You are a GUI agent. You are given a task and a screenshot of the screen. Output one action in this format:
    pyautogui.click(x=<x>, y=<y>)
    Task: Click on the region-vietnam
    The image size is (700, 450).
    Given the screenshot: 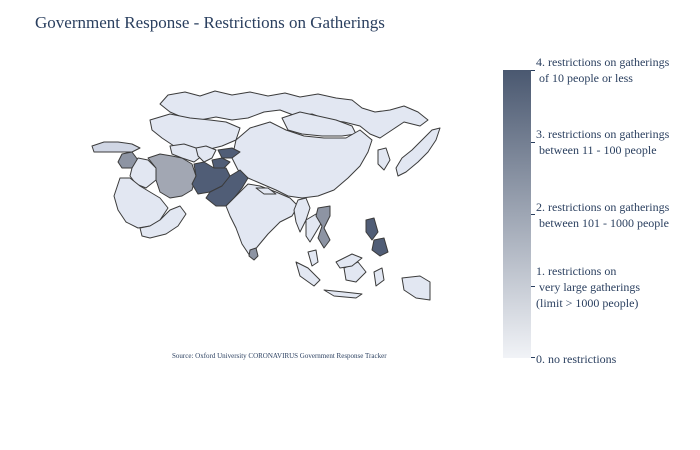 What is the action you would take?
    pyautogui.click(x=323, y=227)
    